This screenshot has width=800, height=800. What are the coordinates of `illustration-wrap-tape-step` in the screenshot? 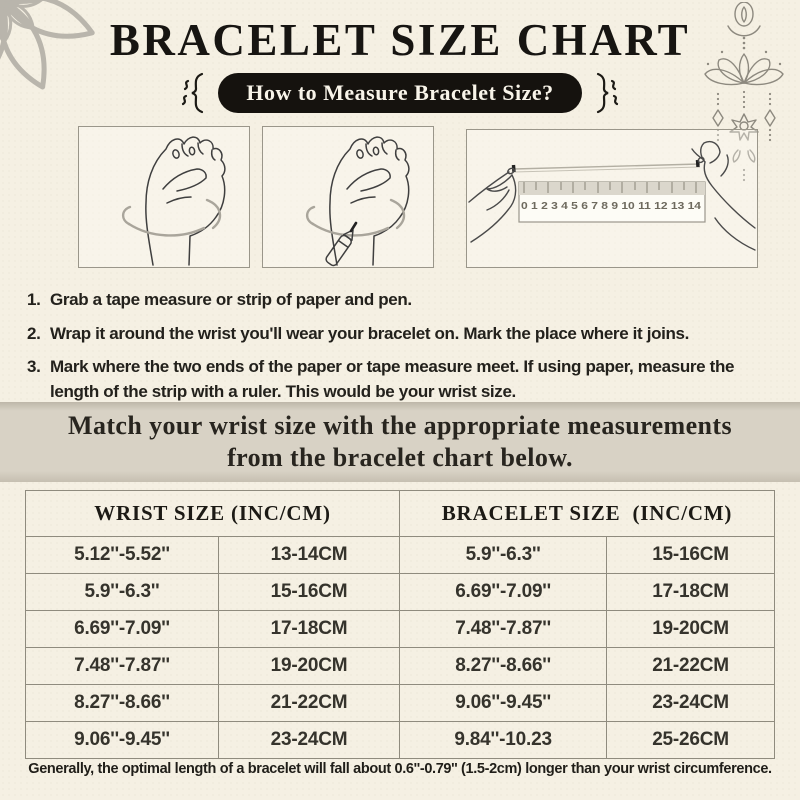 It's located at (164, 197).